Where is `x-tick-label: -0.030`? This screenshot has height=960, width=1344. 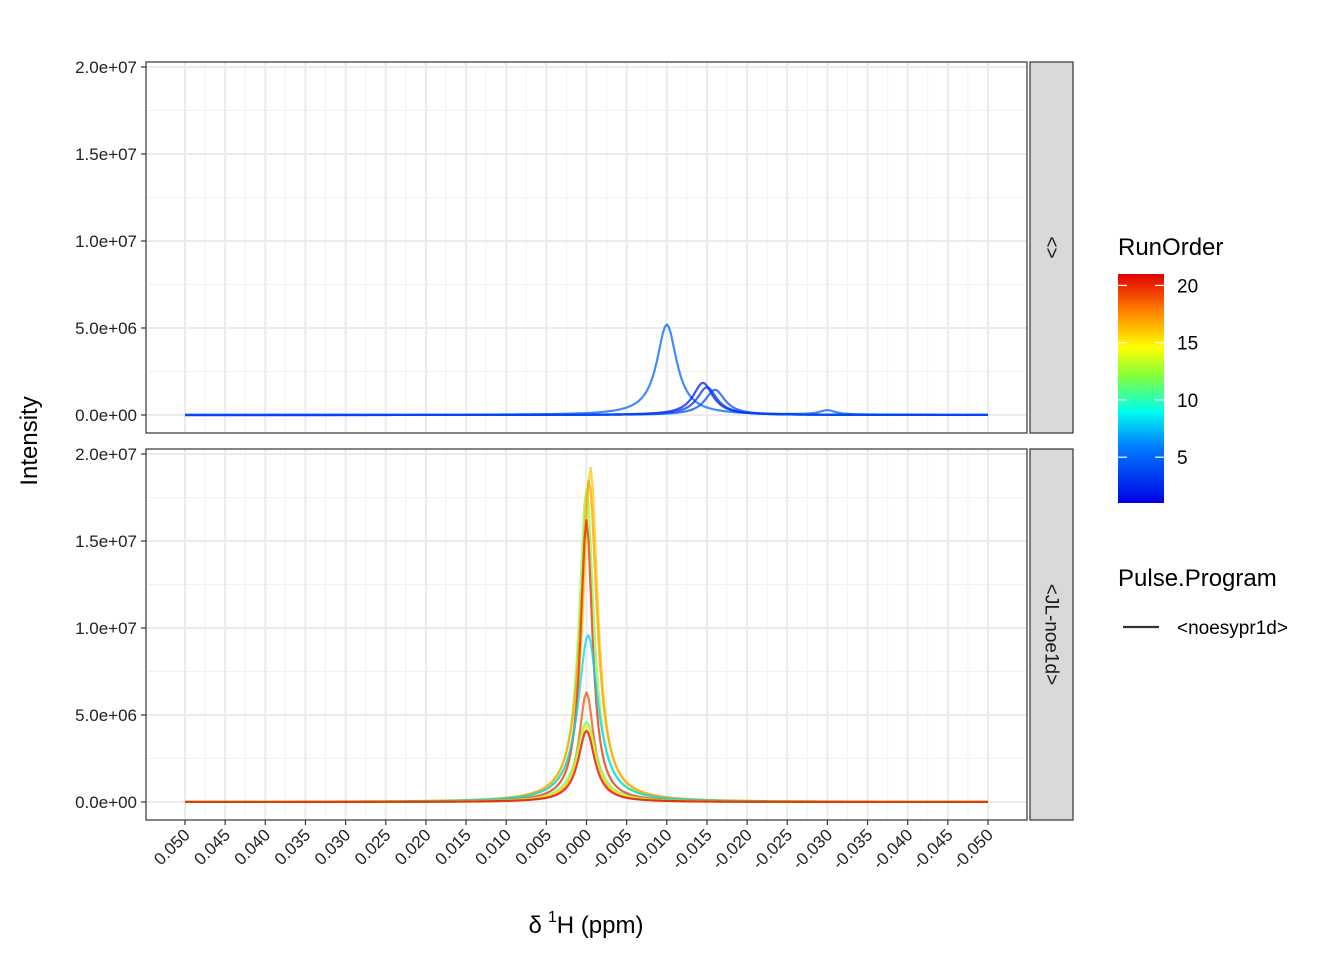 x-tick-label: -0.030 is located at coordinates (813, 849).